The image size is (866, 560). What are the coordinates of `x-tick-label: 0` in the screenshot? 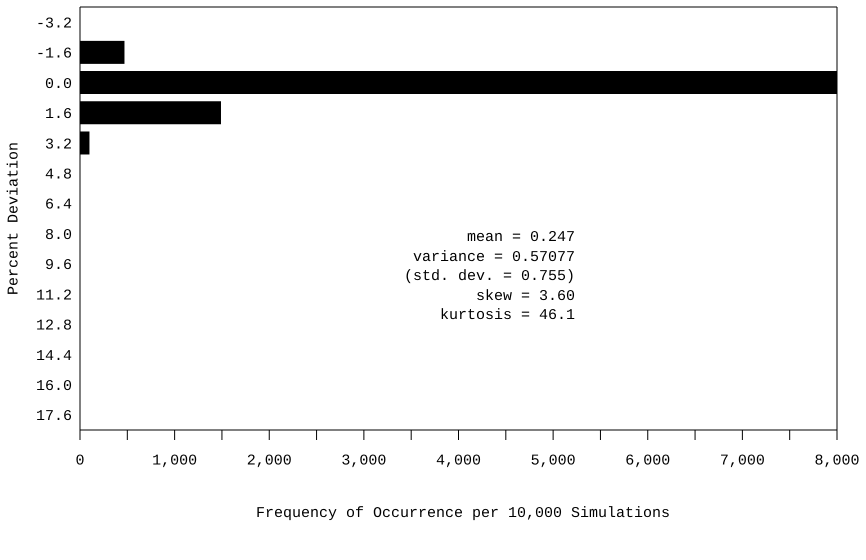 It's located at (80, 461).